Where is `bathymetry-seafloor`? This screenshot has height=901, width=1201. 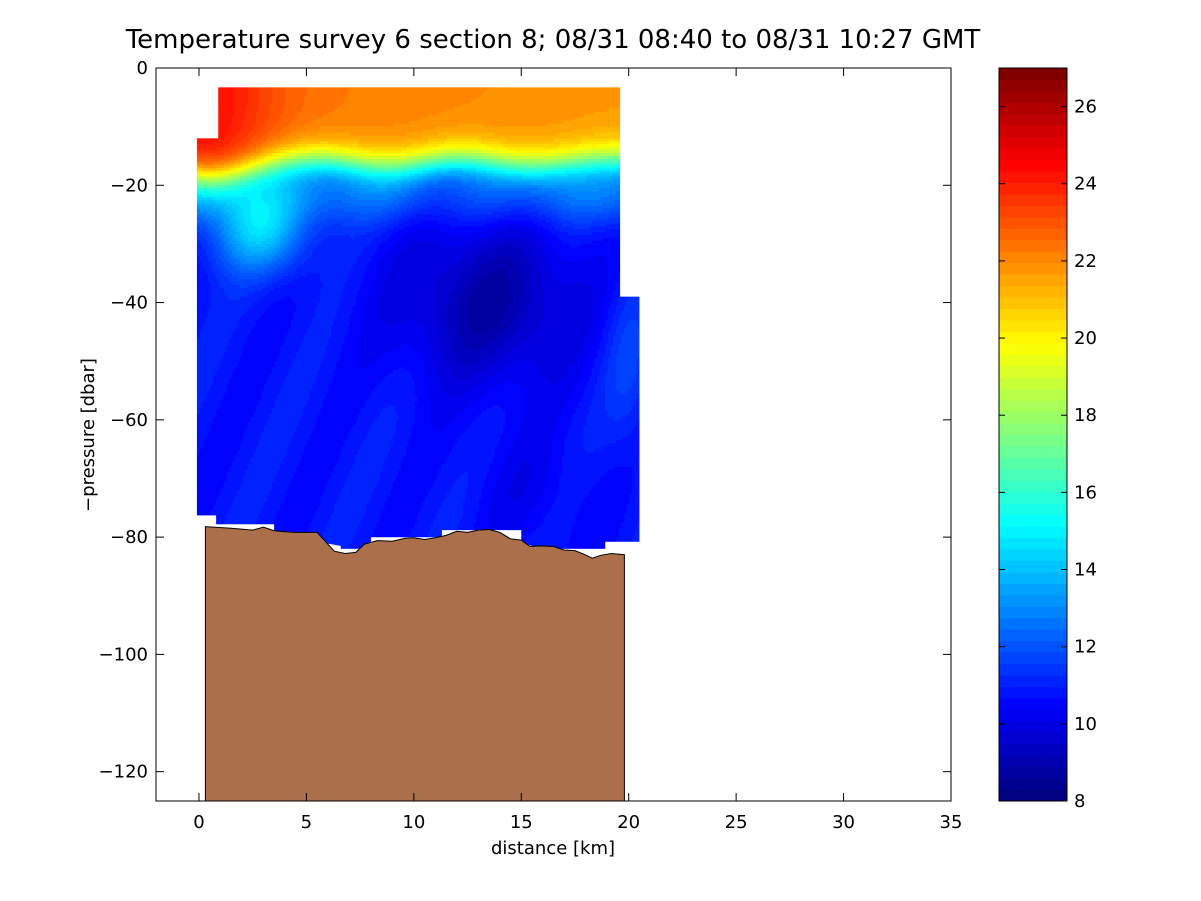
bathymetry-seafloor is located at coordinates (414, 670).